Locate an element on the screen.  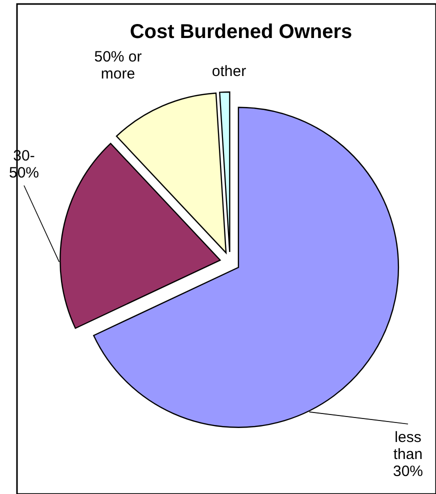
slice-label: less than 30% is located at coordinates (408, 454).